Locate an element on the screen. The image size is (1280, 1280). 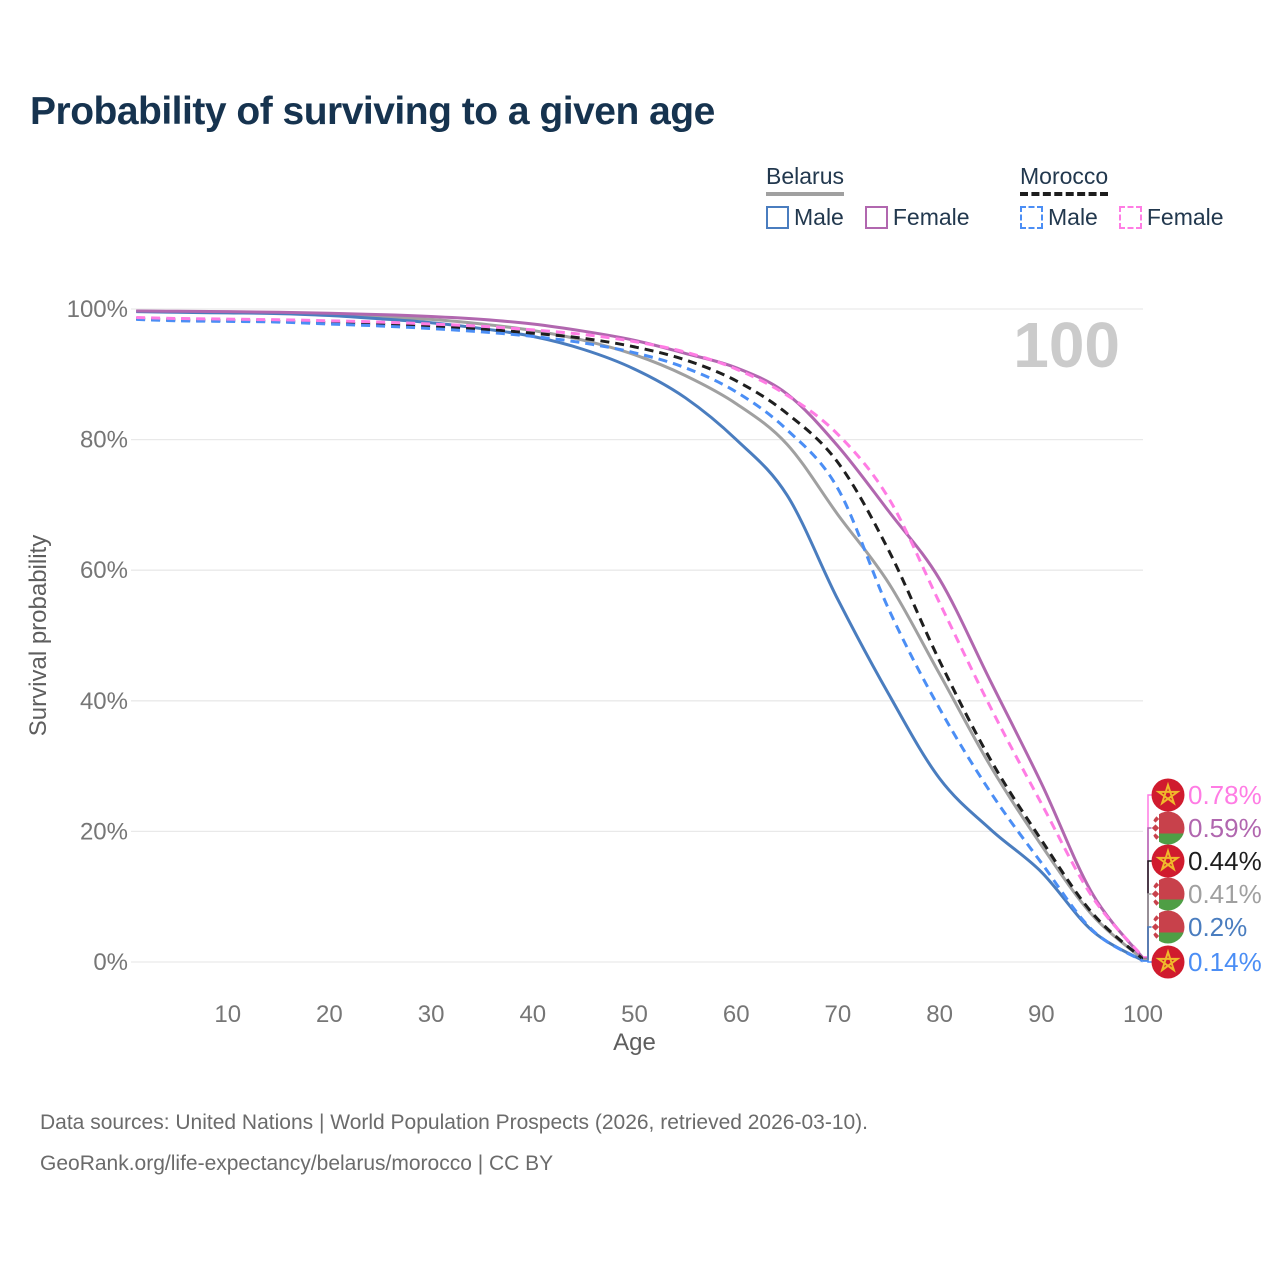
page-title: Probability of surviving to a given age is located at coordinates (372, 111).